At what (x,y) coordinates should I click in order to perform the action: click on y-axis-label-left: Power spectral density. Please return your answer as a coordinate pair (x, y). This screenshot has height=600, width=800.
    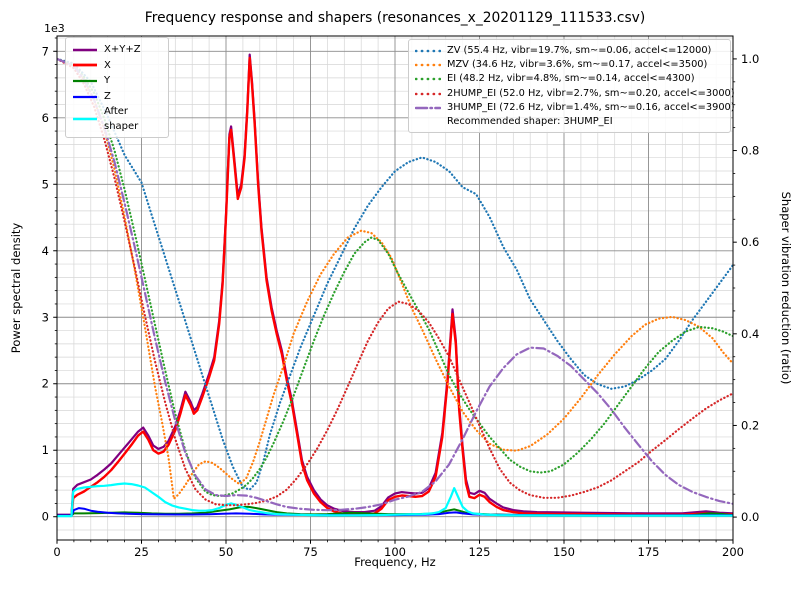
    Looking at the image, I should click on (16, 288).